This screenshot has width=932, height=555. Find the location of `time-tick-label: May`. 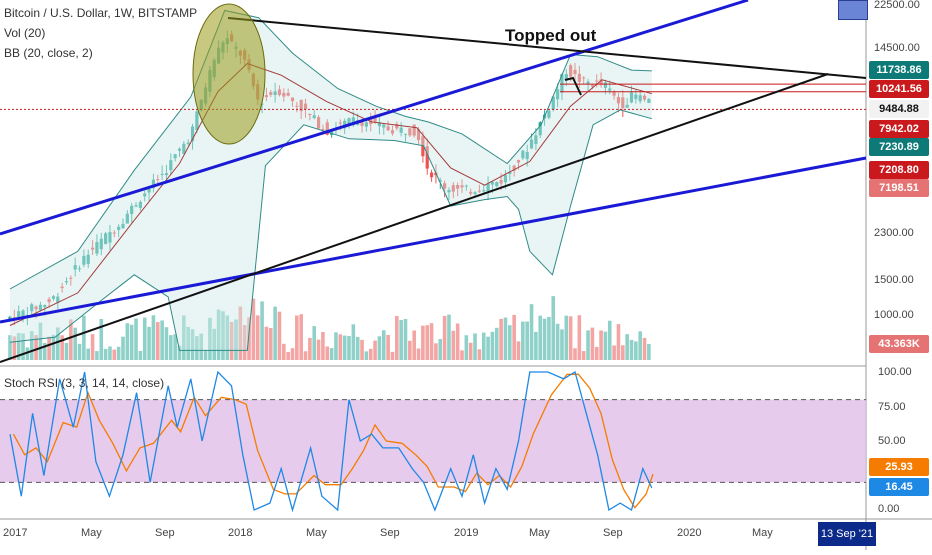

time-tick-label: May is located at coordinates (316, 533).